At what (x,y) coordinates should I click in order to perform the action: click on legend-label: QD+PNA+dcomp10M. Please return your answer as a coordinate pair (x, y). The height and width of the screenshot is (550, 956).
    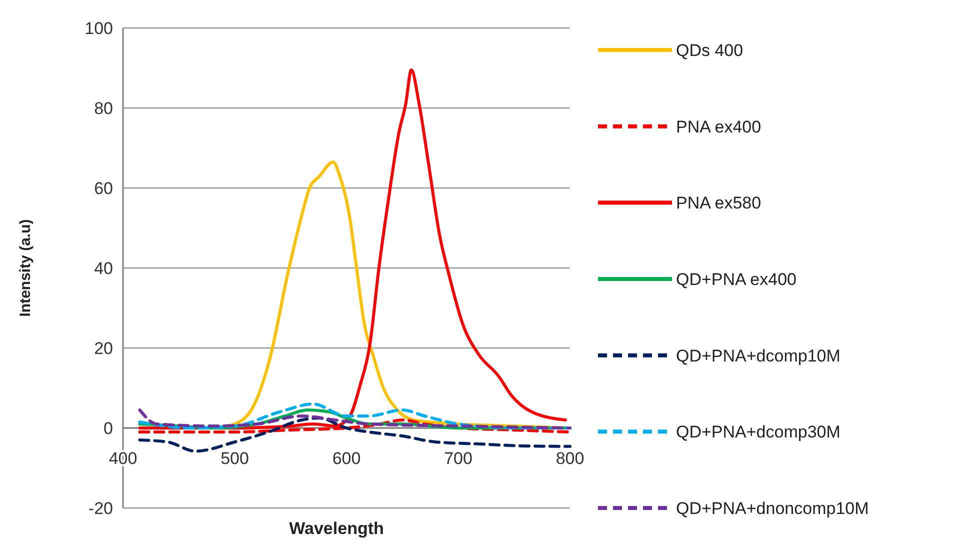
    Looking at the image, I should click on (758, 356).